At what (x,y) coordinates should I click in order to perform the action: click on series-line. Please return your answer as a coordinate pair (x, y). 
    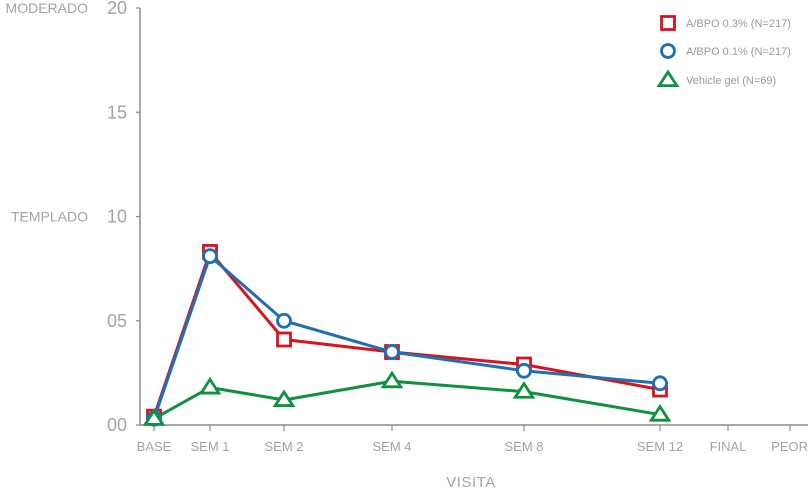
    Looking at the image, I should click on (407, 400).